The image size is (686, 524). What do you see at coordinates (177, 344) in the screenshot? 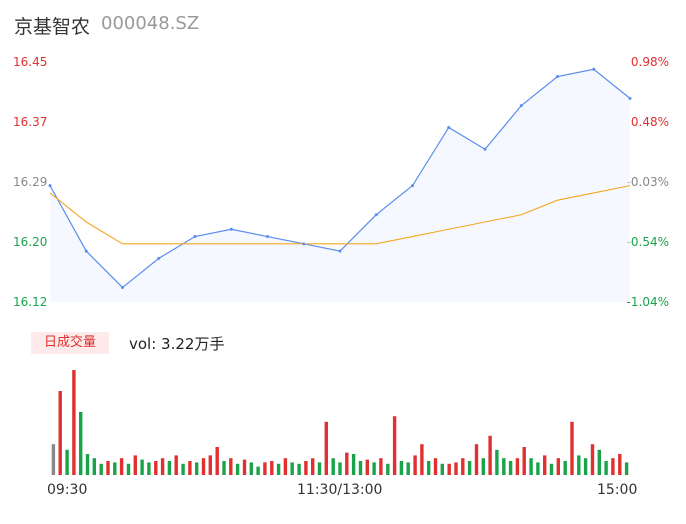
I see `volume-value: vol: 3.22万手` at bounding box center [177, 344].